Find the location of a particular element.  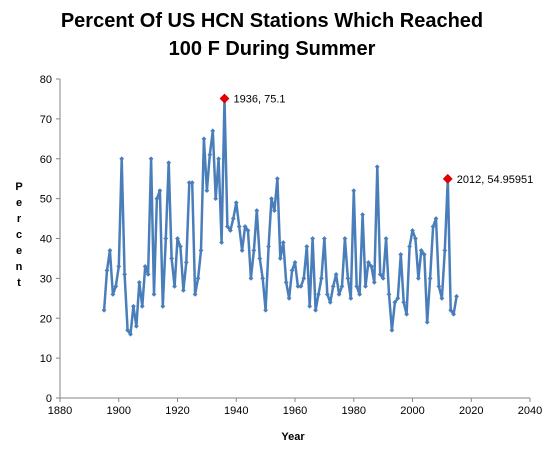

y-tick-label: 0 is located at coordinates (49, 399).